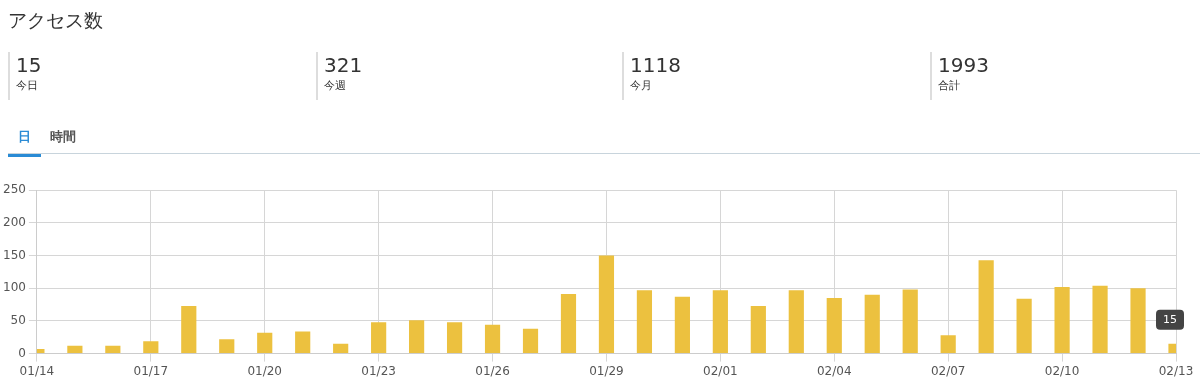 Image resolution: width=1200 pixels, height=382 pixels. What do you see at coordinates (948, 370) in the screenshot?
I see `x-tick-label: 02/07` at bounding box center [948, 370].